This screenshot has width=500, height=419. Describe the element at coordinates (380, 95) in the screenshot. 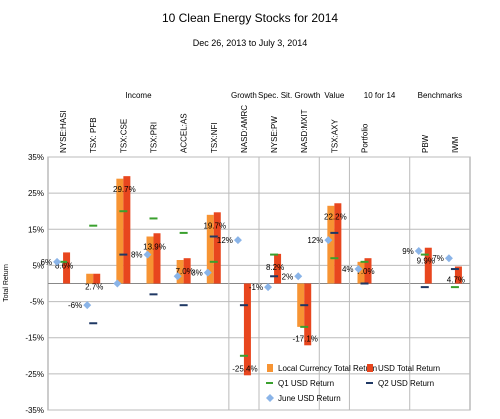

I see `group-label: 10 for 14` at that location.